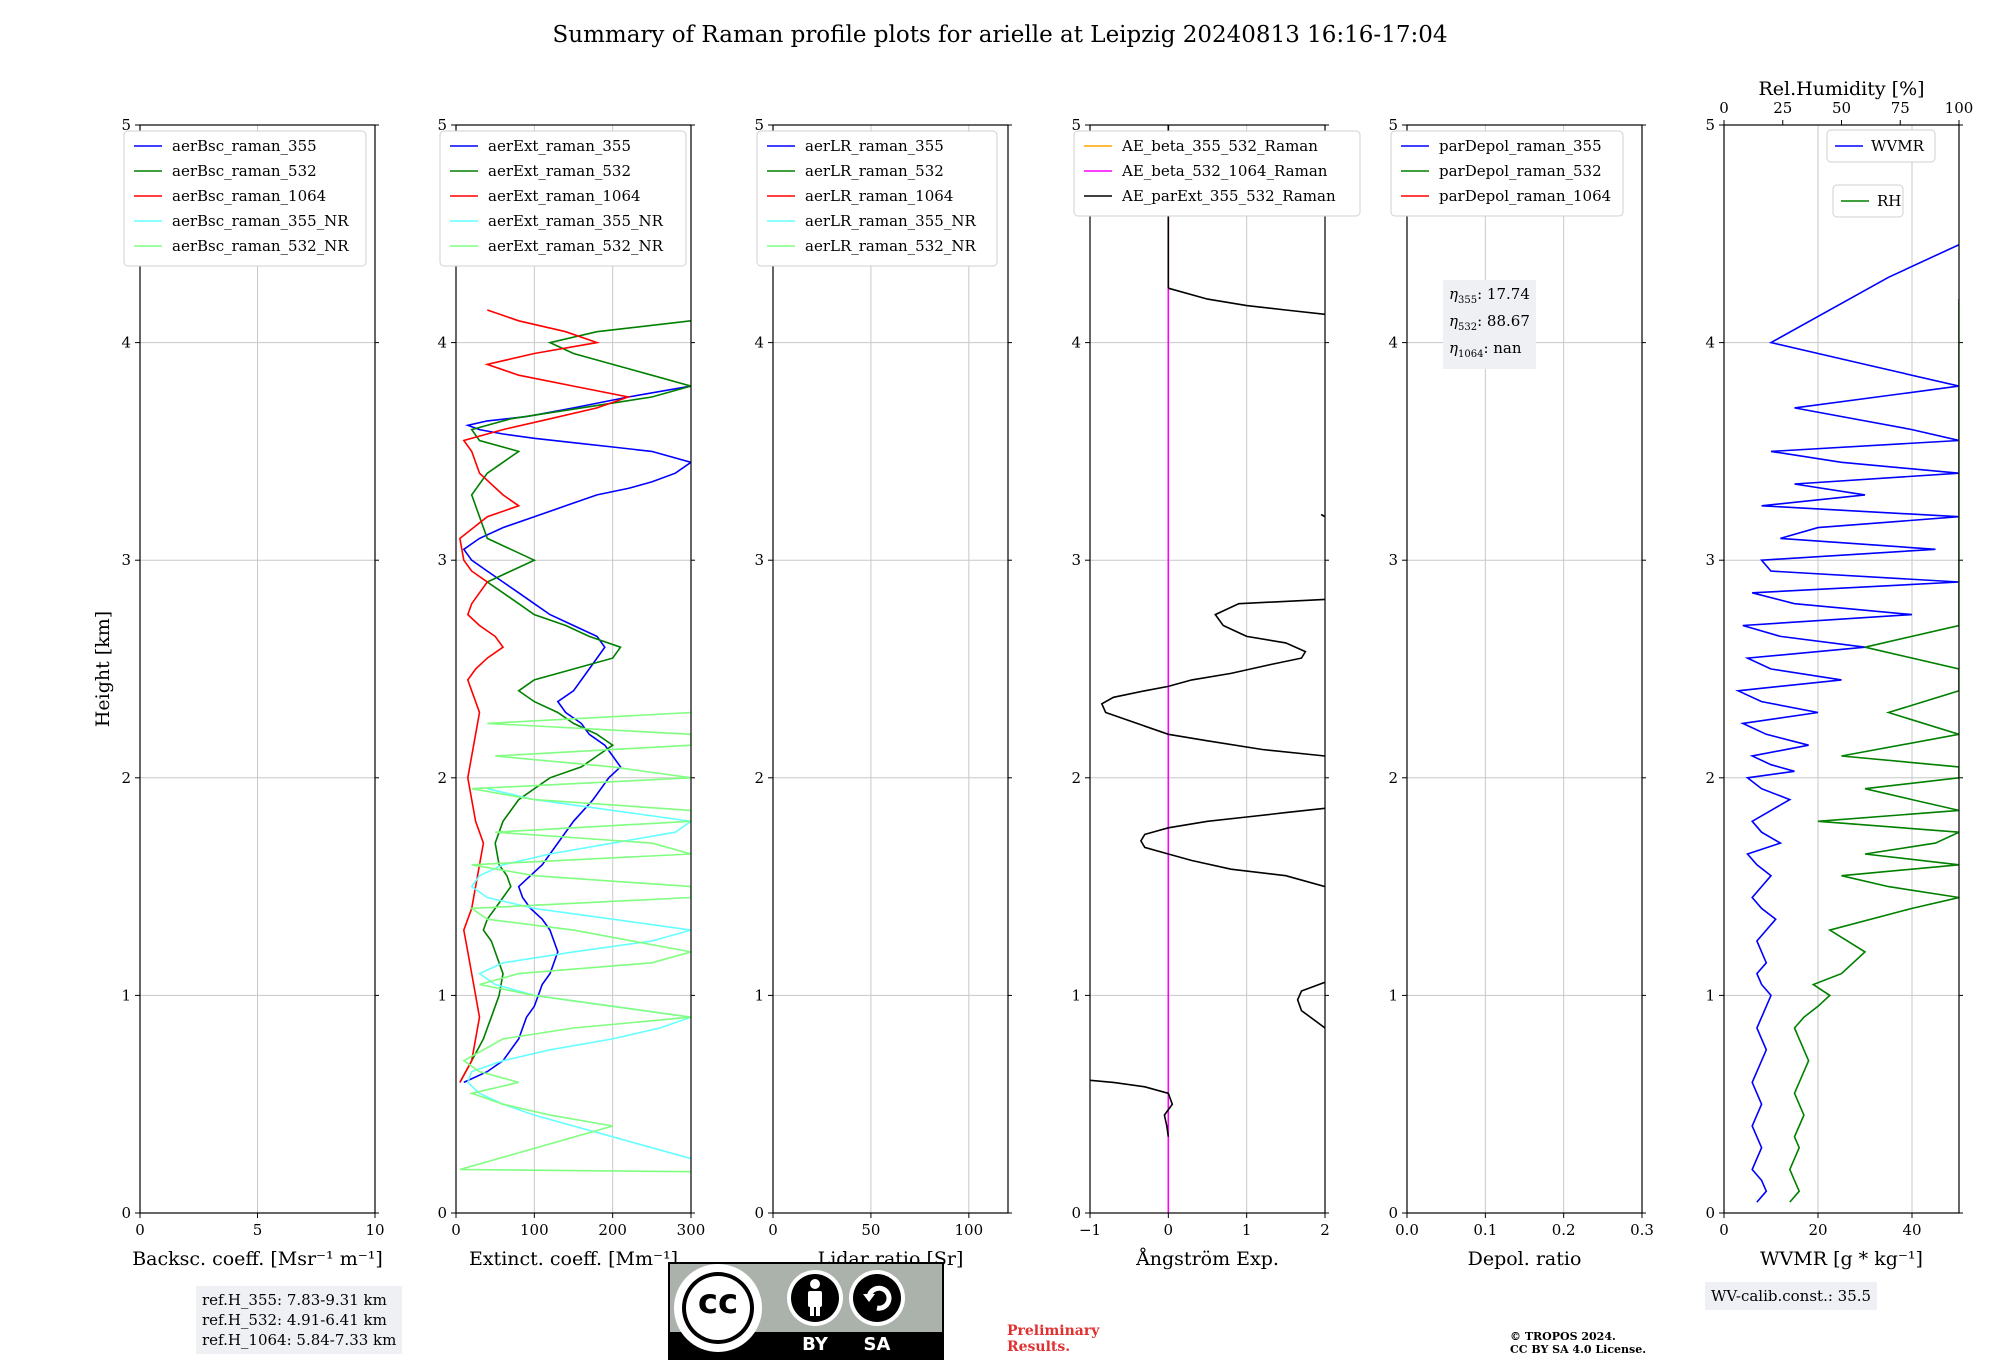 Image resolution: width=2000 pixels, height=1362 pixels. What do you see at coordinates (1485, 1230) in the screenshot?
I see `x-tick-label: 0.1` at bounding box center [1485, 1230].